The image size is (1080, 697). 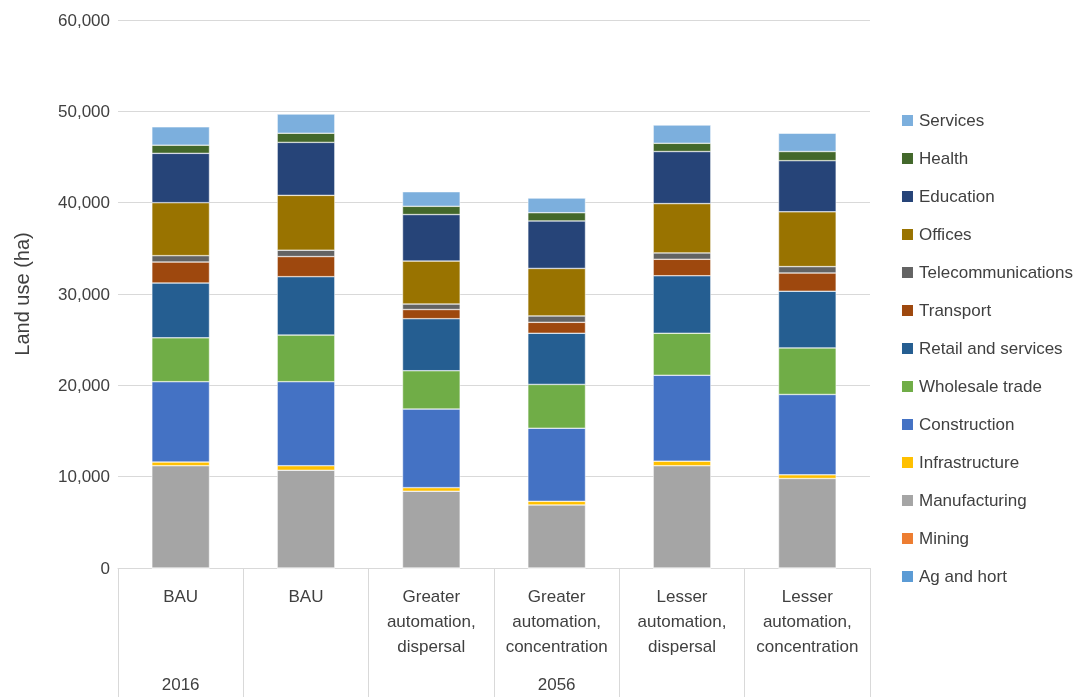 I want to click on y-tick-label: 40,000, so click(x=84, y=203).